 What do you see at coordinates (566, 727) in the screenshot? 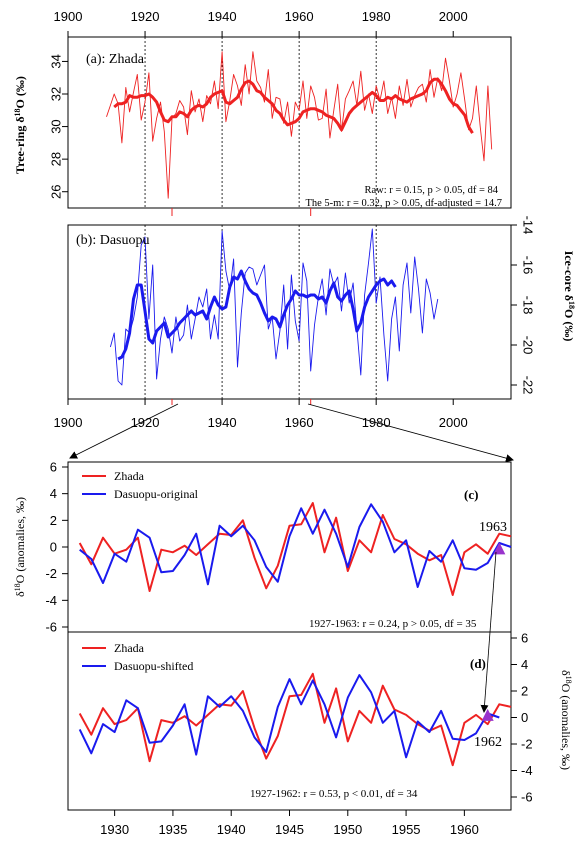
I see `panel-d-ylabel-suffix: O (anomalies, ‰)` at bounding box center [566, 727].